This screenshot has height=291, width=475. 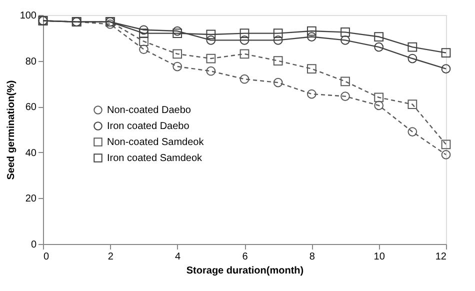 I want to click on x-tick-label: 12, so click(x=441, y=257).